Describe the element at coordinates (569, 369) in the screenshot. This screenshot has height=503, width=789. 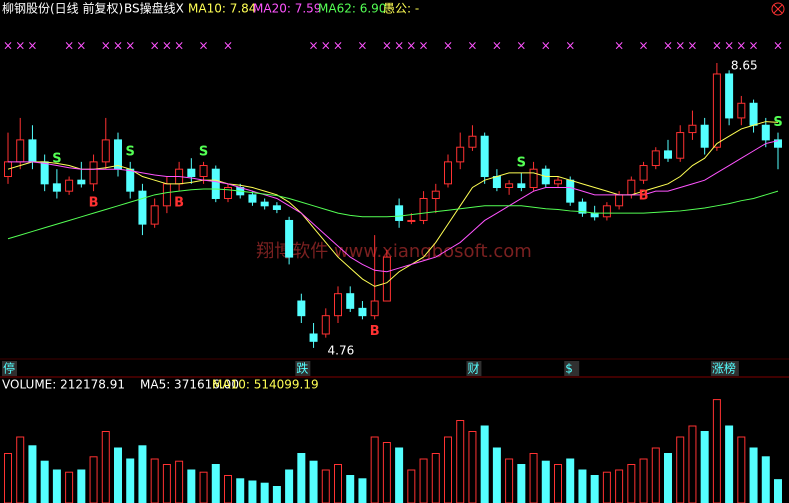
I see `event-label: $` at that location.